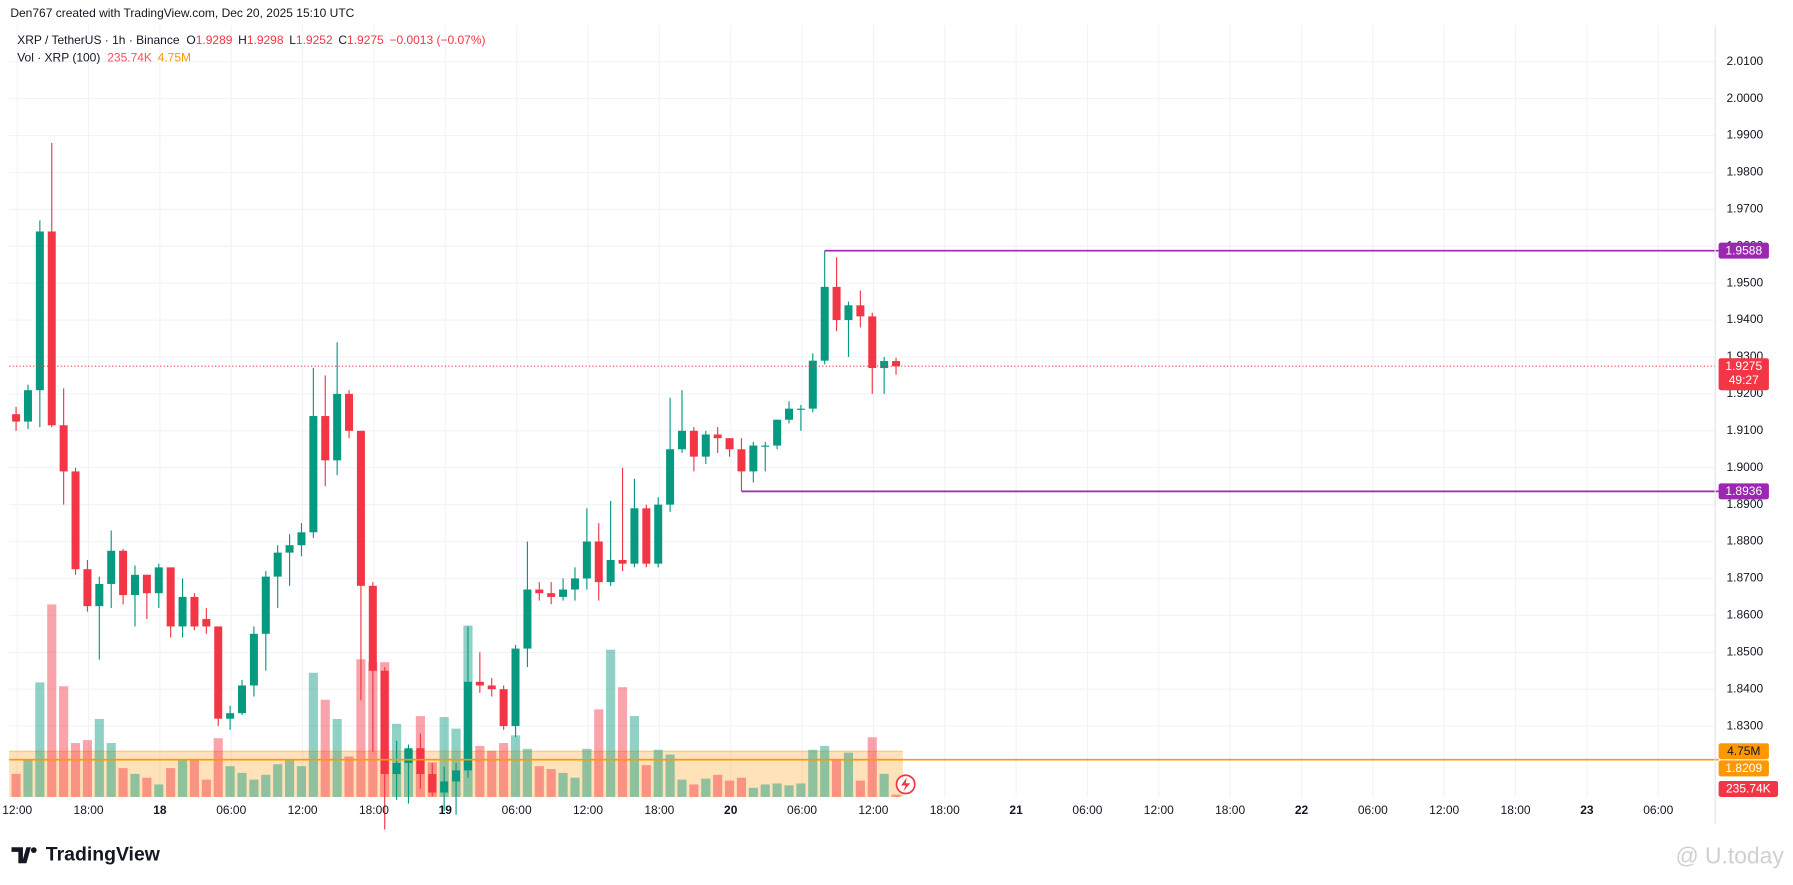  Describe the element at coordinates (98, 40) in the screenshot. I see `symbol: XRP / TetherUS · 1h · Binance` at that location.